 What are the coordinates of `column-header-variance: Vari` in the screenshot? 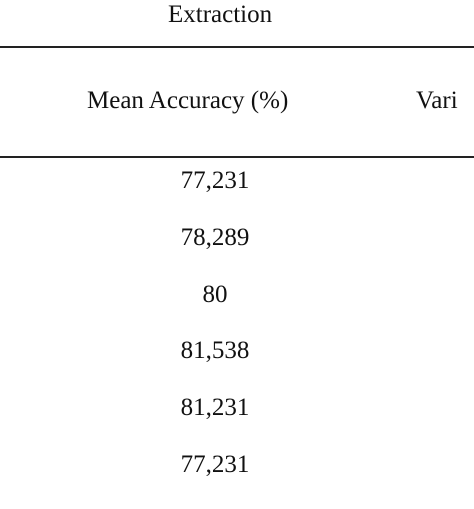 It's located at (437, 100).